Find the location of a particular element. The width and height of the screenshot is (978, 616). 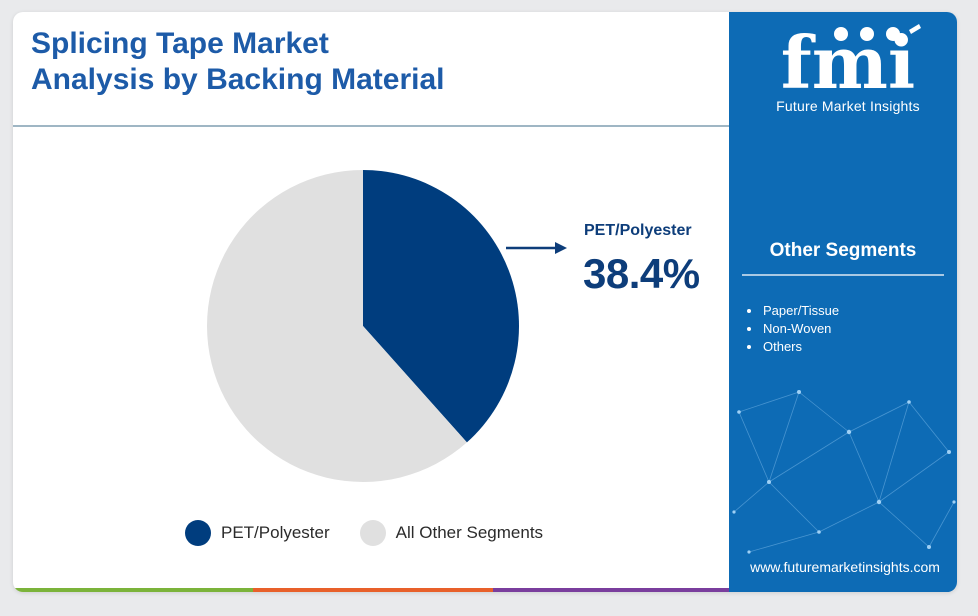

title-divider is located at coordinates (371, 126).